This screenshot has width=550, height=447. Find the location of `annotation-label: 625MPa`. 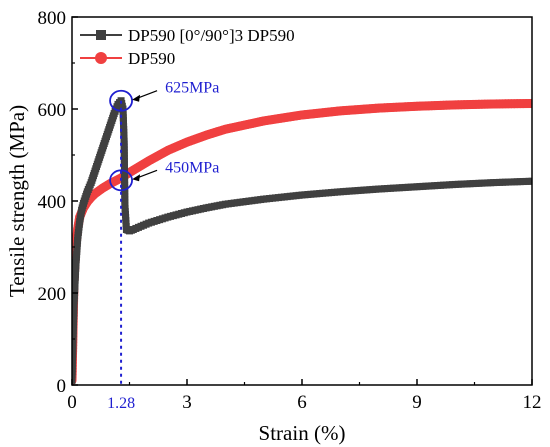

annotation-label: 625MPa is located at coordinates (192, 88).